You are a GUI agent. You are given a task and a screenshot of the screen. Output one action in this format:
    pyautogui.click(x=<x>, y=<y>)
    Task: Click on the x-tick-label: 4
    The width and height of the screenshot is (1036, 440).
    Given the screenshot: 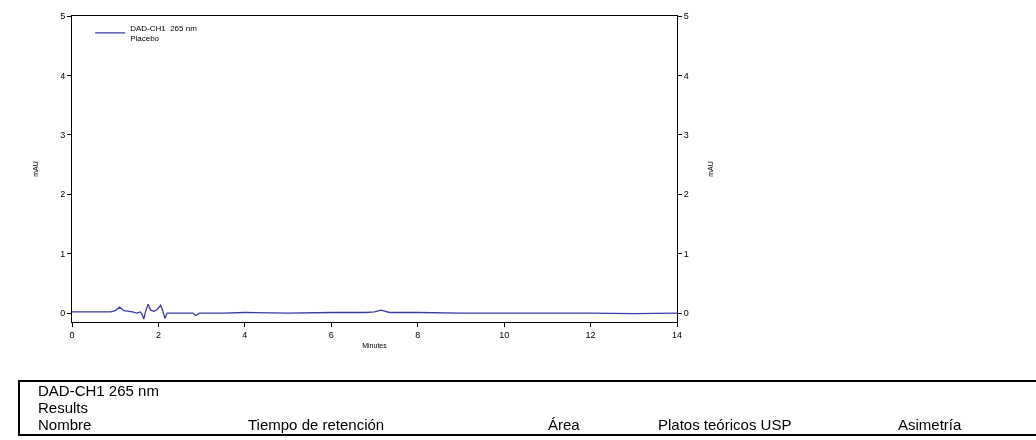 What is the action you would take?
    pyautogui.click(x=245, y=334)
    